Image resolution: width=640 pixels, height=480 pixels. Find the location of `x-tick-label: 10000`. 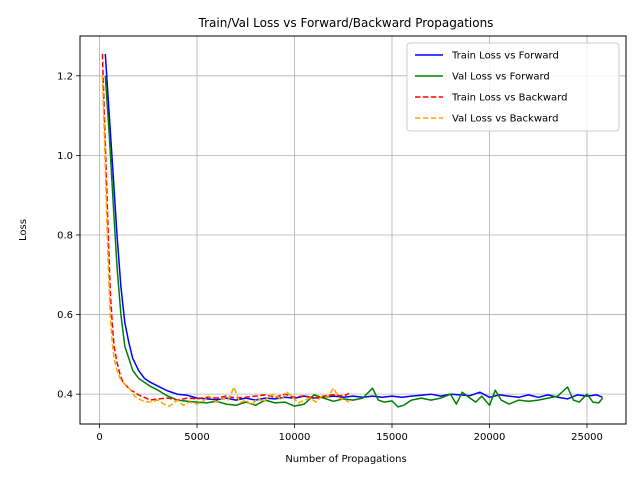

x-tick-label: 10000 is located at coordinates (295, 437).